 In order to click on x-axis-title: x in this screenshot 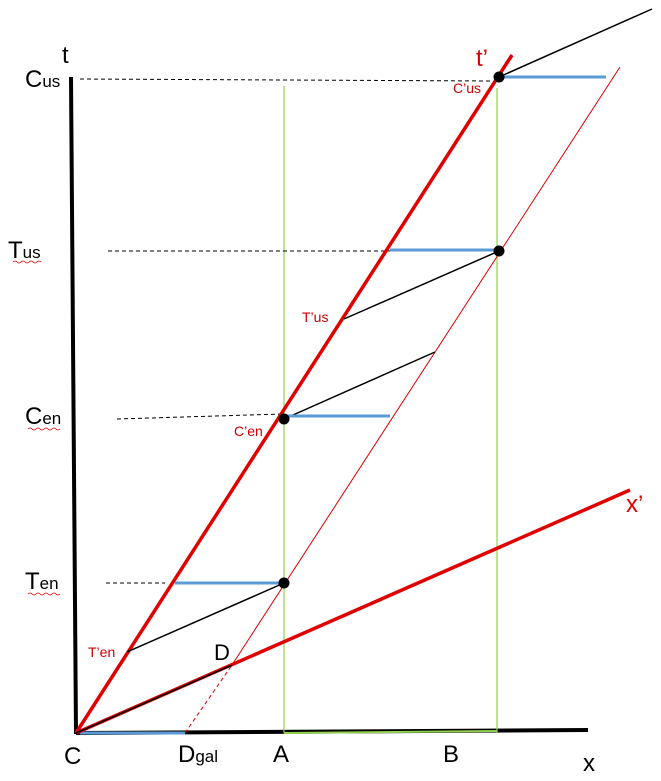, I will do `click(589, 763)`.